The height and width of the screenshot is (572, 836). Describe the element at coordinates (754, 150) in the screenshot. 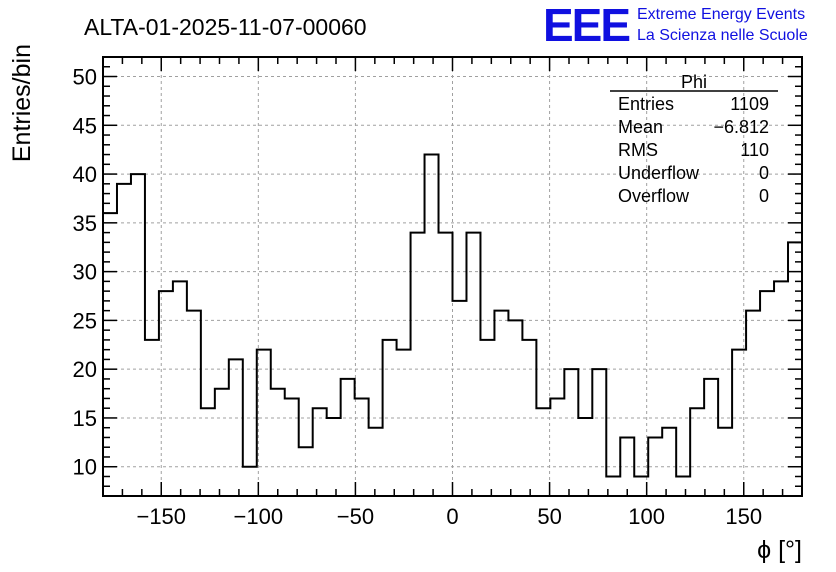

I see `stats-value-rms: 110` at that location.